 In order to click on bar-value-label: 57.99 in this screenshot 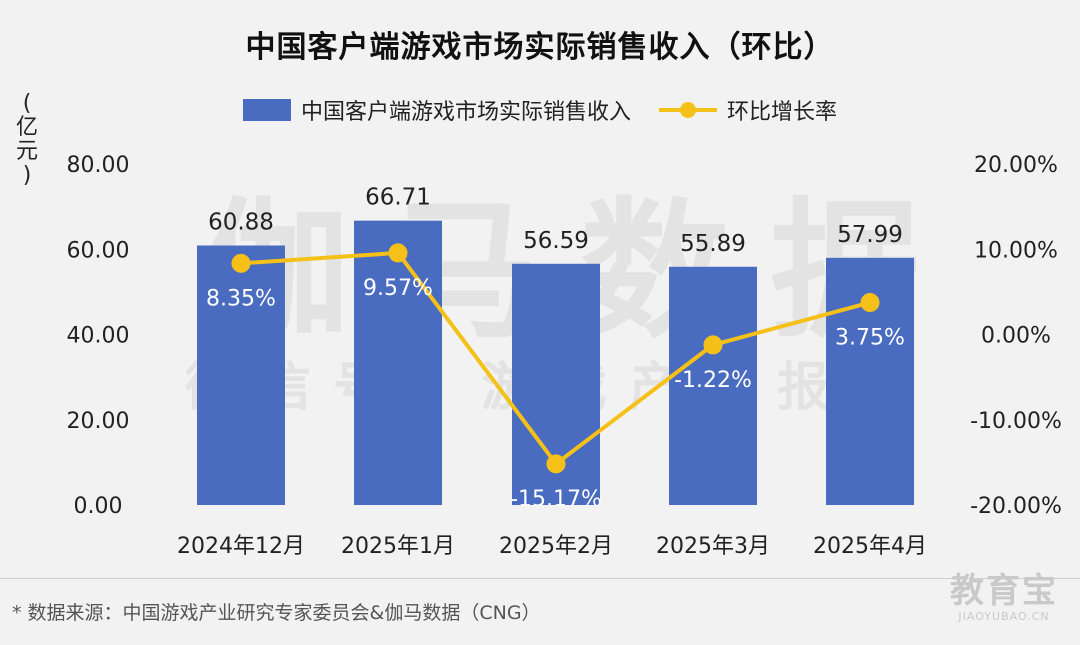, I will do `click(870, 235)`.